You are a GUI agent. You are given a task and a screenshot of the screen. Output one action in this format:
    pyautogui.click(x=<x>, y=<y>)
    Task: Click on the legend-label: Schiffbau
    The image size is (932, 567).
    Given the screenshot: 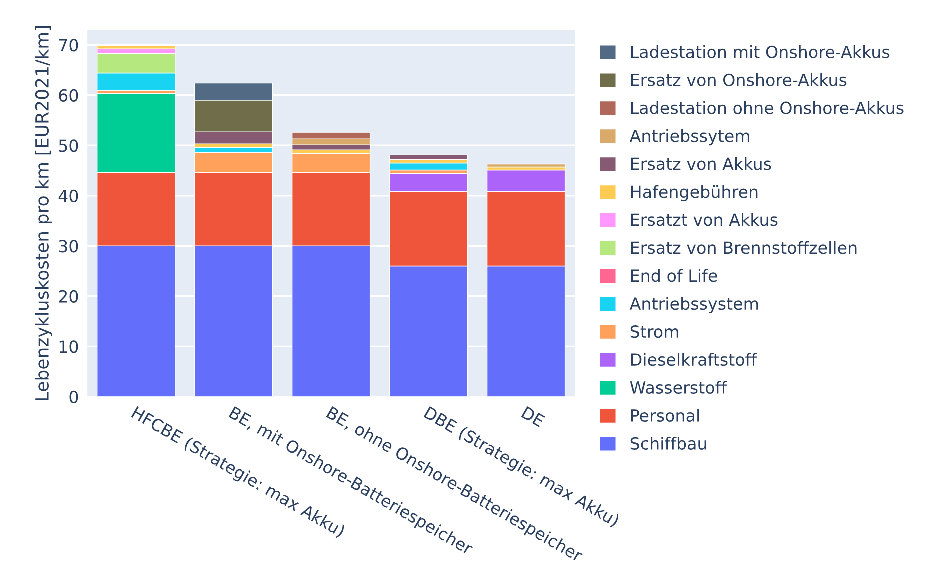 What is the action you would take?
    pyautogui.click(x=668, y=443)
    